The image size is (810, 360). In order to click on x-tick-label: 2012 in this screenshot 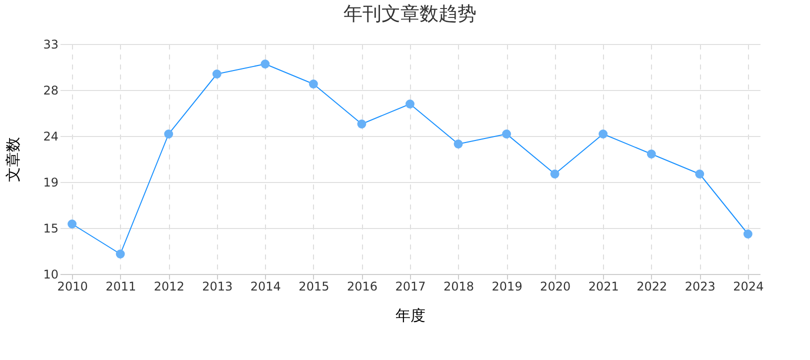, I will do `click(169, 287)`.